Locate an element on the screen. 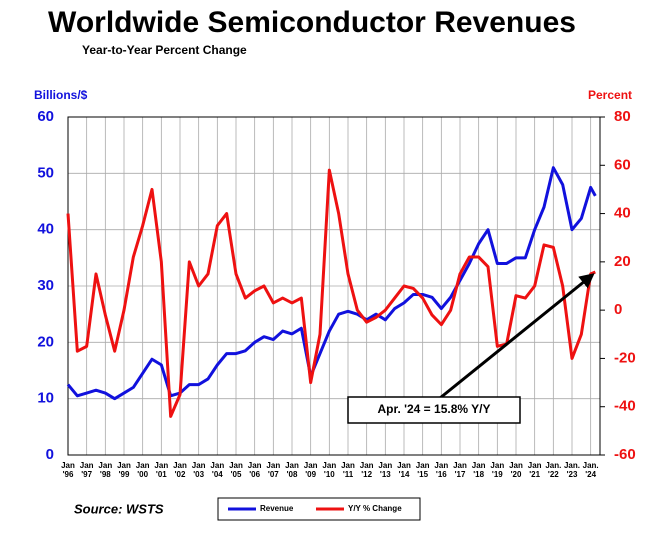  x-tick-label: Jan '17 is located at coordinates (460, 470).